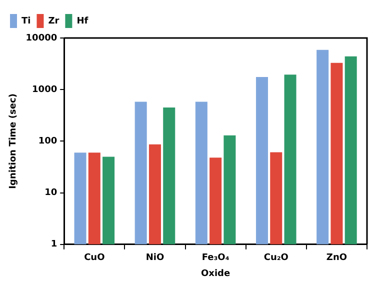  I want to click on x-tick-label: Cu₂O, so click(276, 258).